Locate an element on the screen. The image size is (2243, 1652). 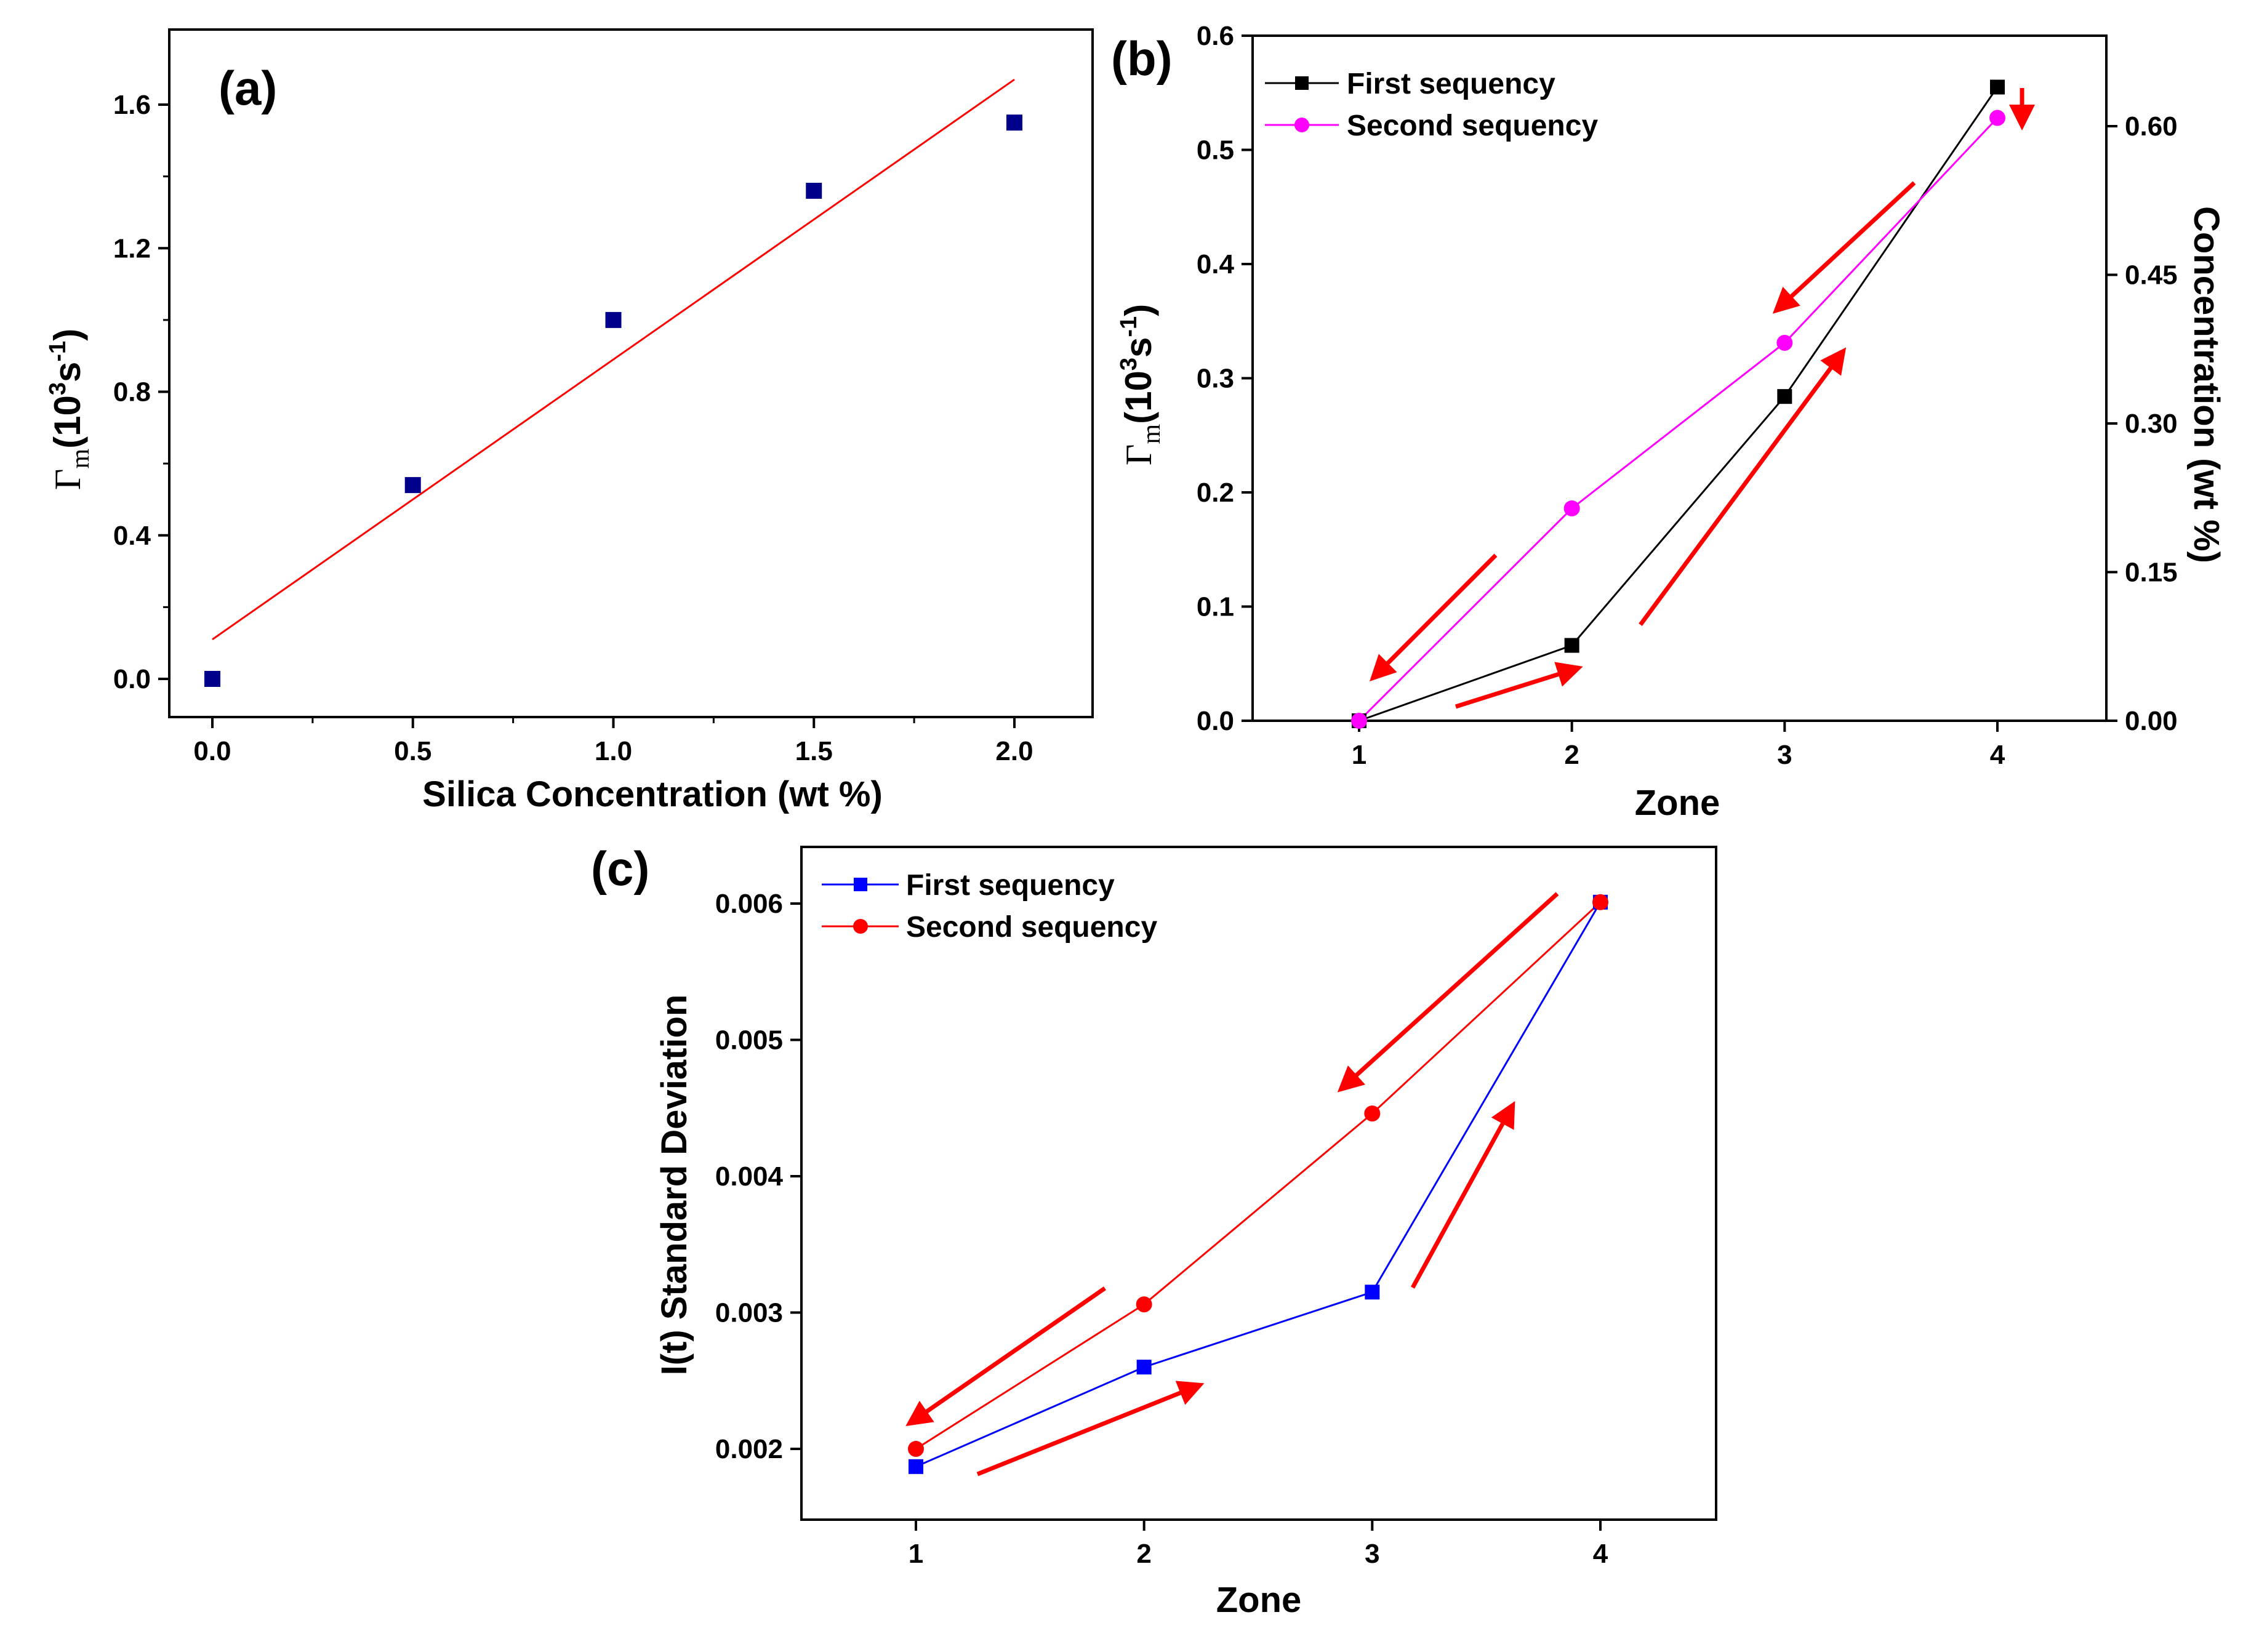
panel-a-y-tick-label-0: 0.0 is located at coordinates (132, 679).